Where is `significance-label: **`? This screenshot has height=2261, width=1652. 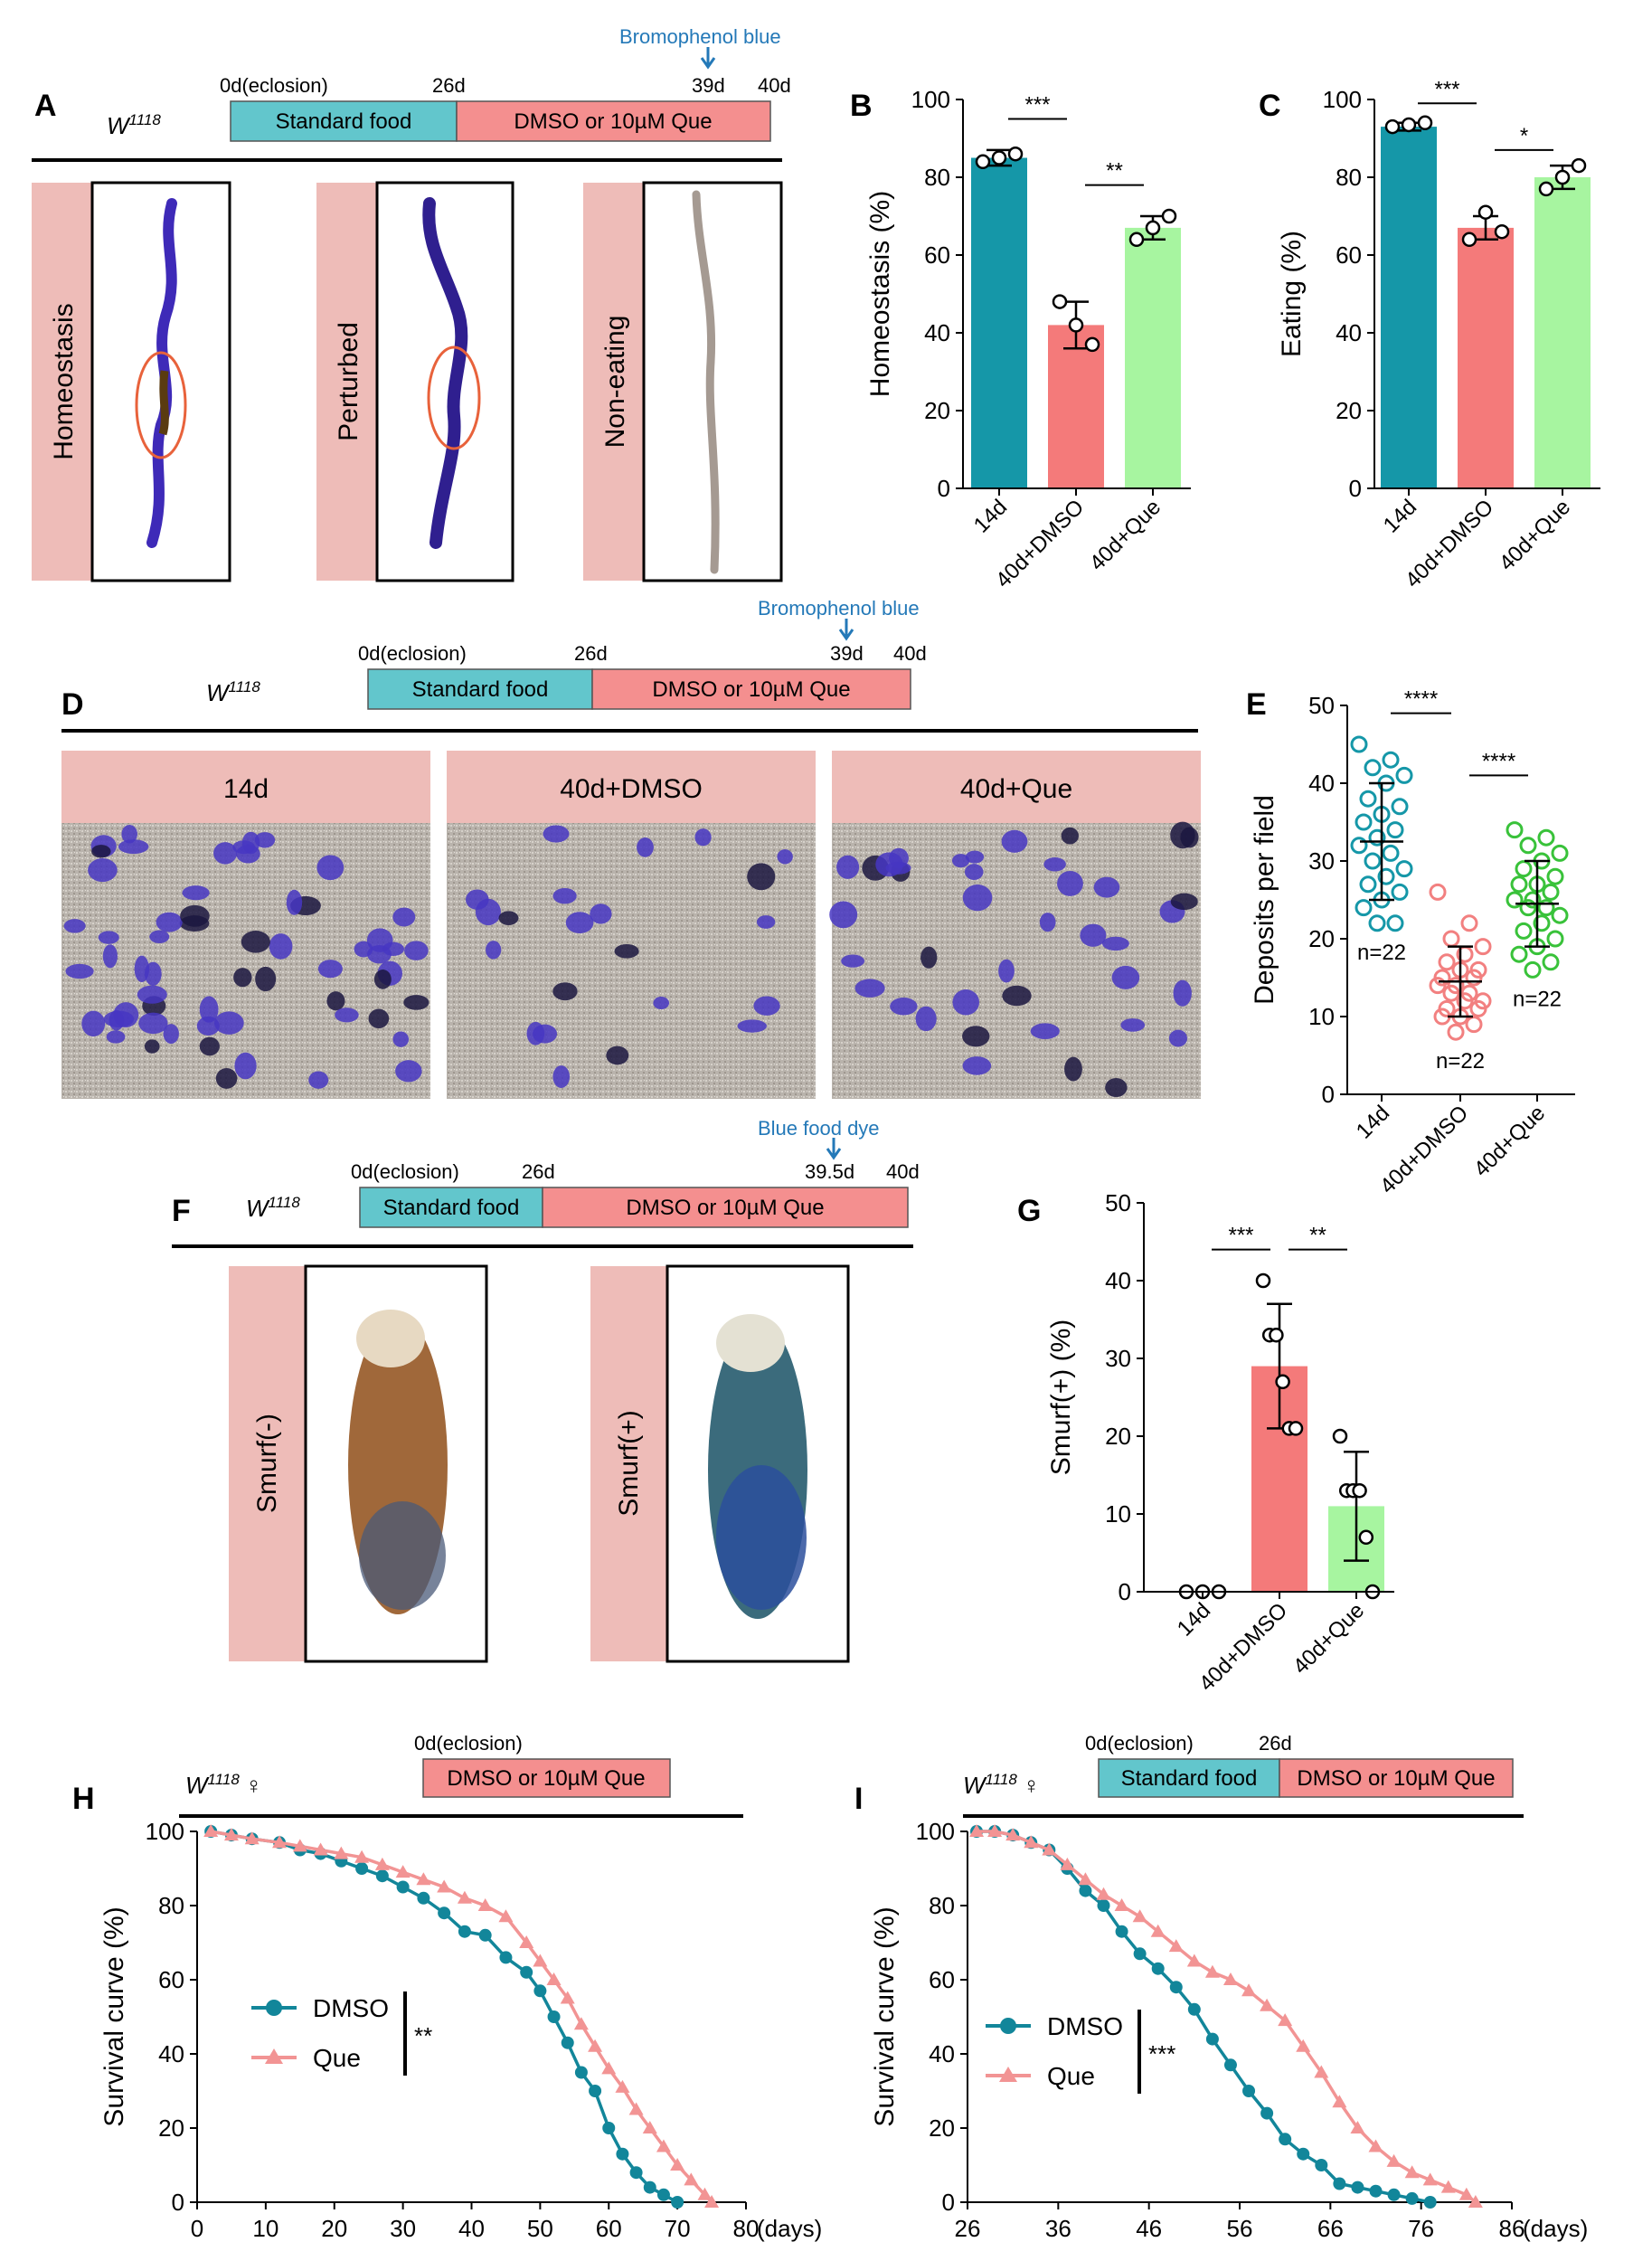 significance-label: ** is located at coordinates (423, 2035).